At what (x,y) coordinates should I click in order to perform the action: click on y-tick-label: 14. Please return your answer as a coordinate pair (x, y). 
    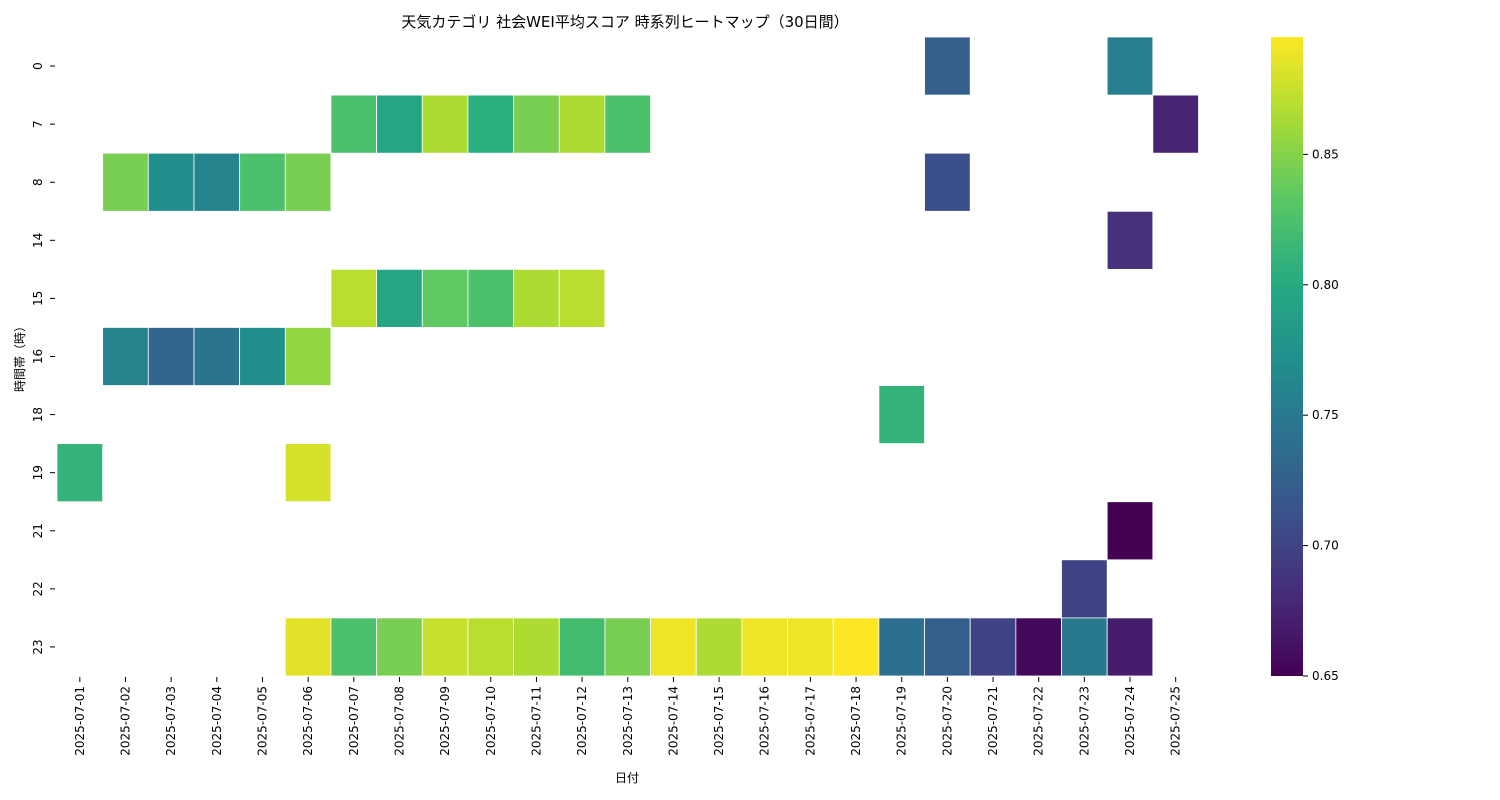
    Looking at the image, I should click on (38, 240).